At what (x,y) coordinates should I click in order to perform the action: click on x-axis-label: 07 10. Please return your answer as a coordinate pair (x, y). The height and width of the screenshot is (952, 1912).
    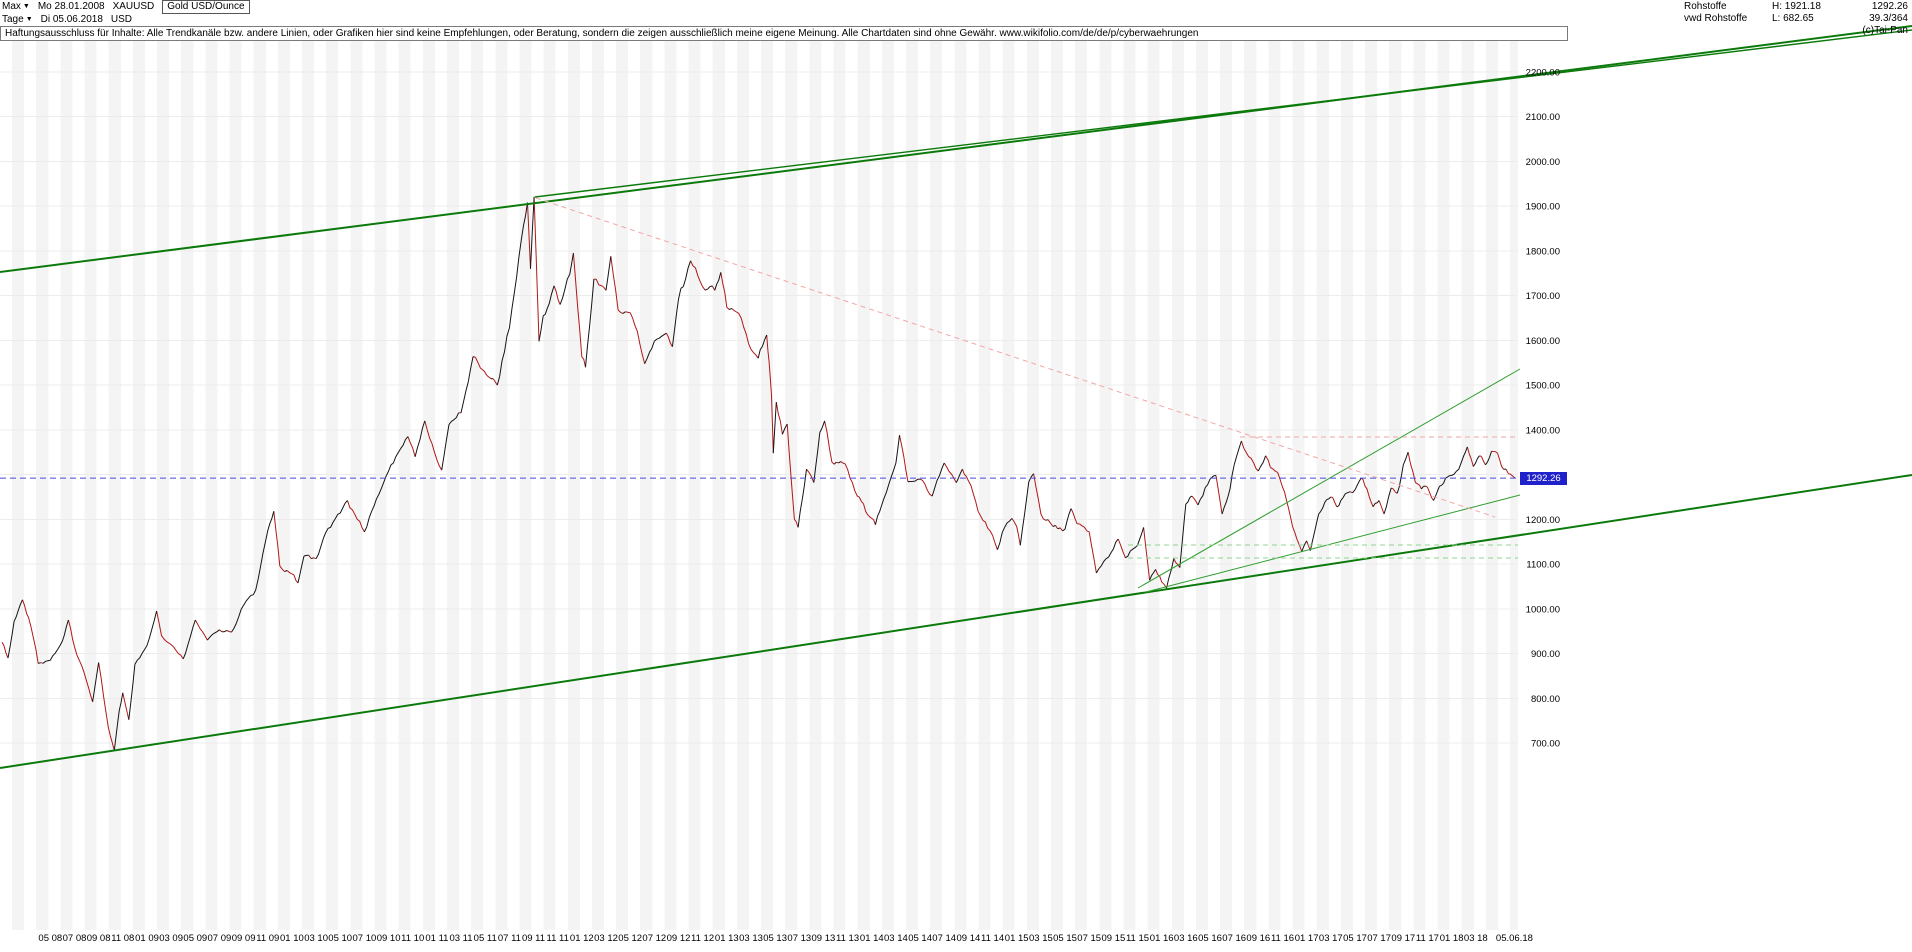
    Looking at the image, I should click on (365, 938).